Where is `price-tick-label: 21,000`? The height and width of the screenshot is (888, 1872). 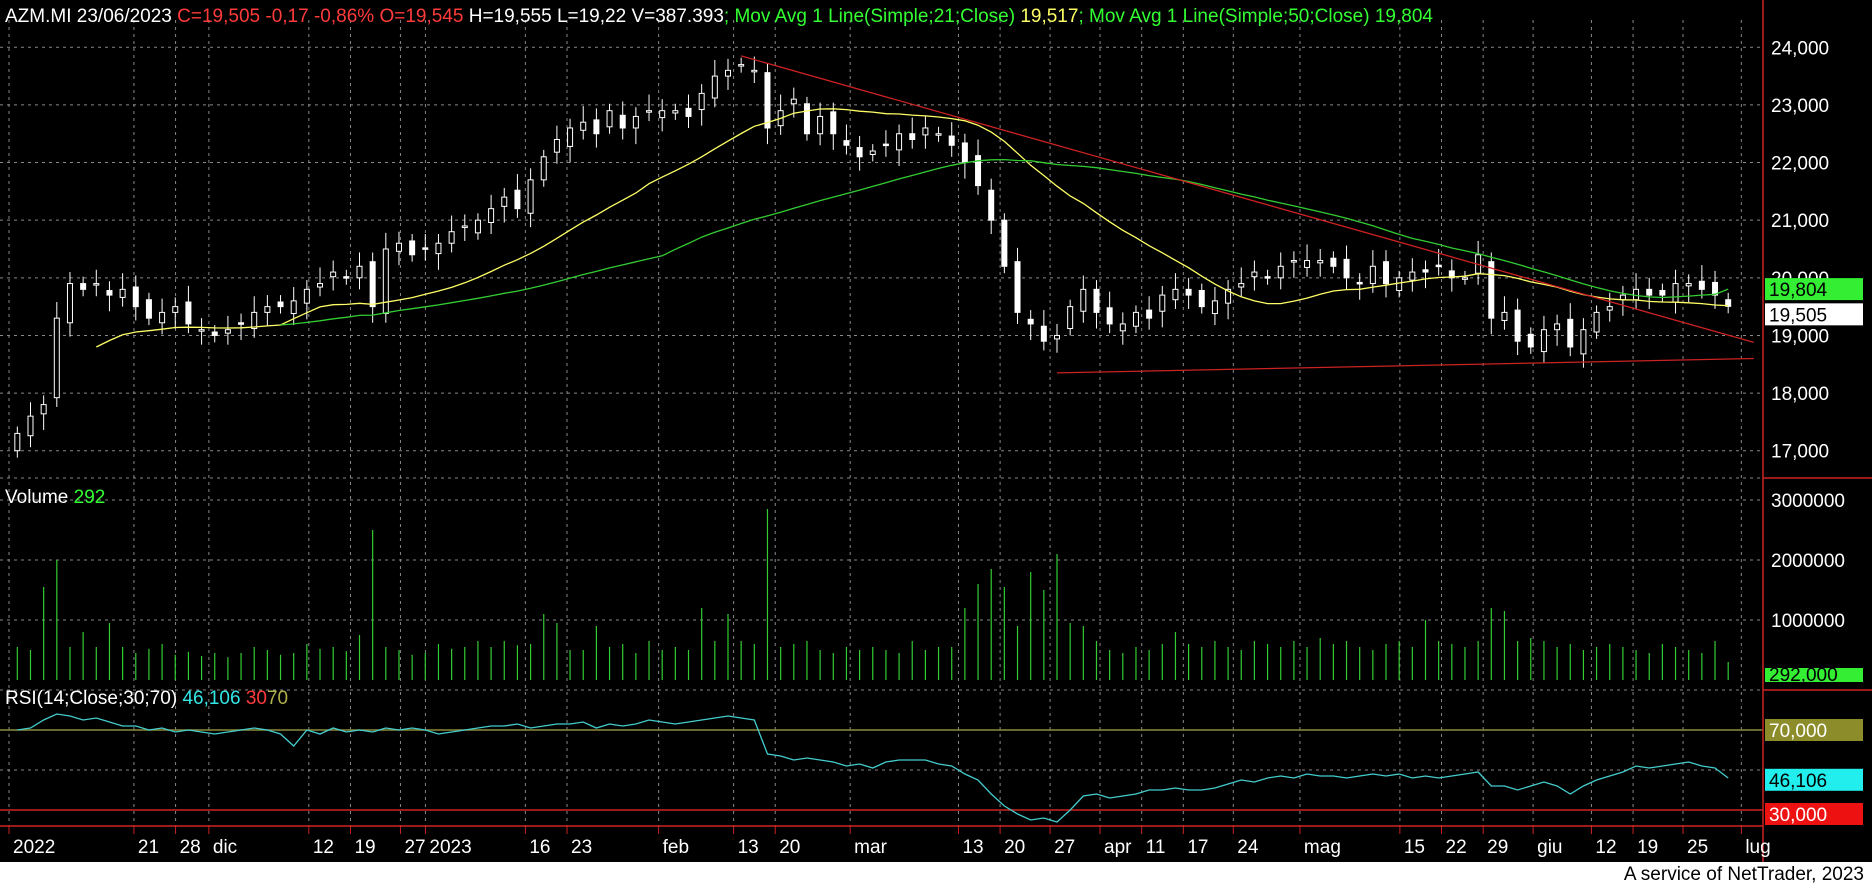 price-tick-label: 21,000 is located at coordinates (1800, 221).